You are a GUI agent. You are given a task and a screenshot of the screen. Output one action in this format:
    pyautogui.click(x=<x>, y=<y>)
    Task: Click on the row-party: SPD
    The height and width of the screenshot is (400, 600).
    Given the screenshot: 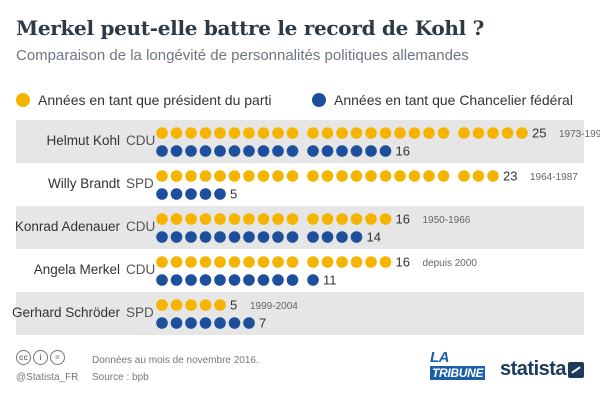 What is the action you would take?
    pyautogui.click(x=140, y=312)
    